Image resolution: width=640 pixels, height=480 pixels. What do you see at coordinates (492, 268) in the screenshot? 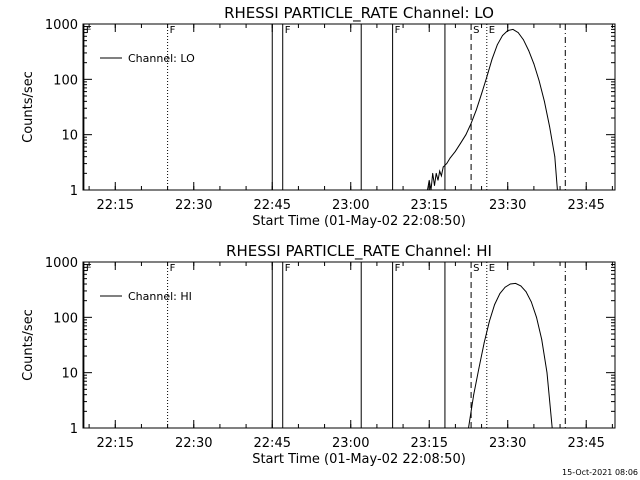
I see `chart-1-marker-label: E` at bounding box center [492, 268].